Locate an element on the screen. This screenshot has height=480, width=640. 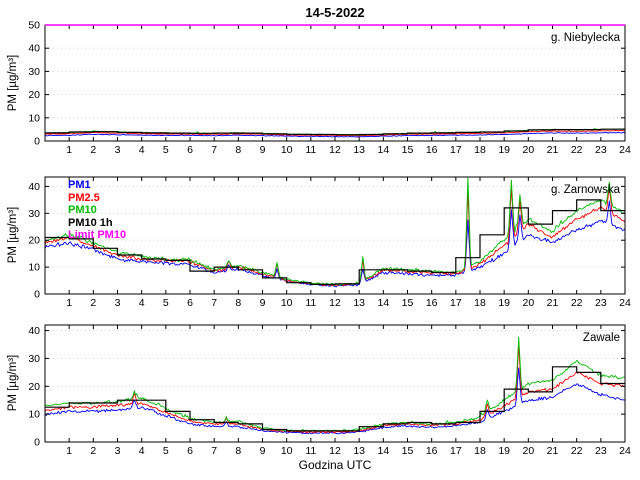
station-label-zawale: Zawale is located at coordinates (601, 338).